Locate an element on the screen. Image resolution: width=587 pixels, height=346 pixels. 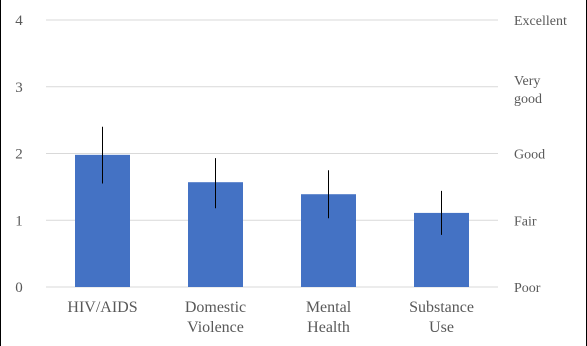
category-label-line: Substance is located at coordinates (441, 307).